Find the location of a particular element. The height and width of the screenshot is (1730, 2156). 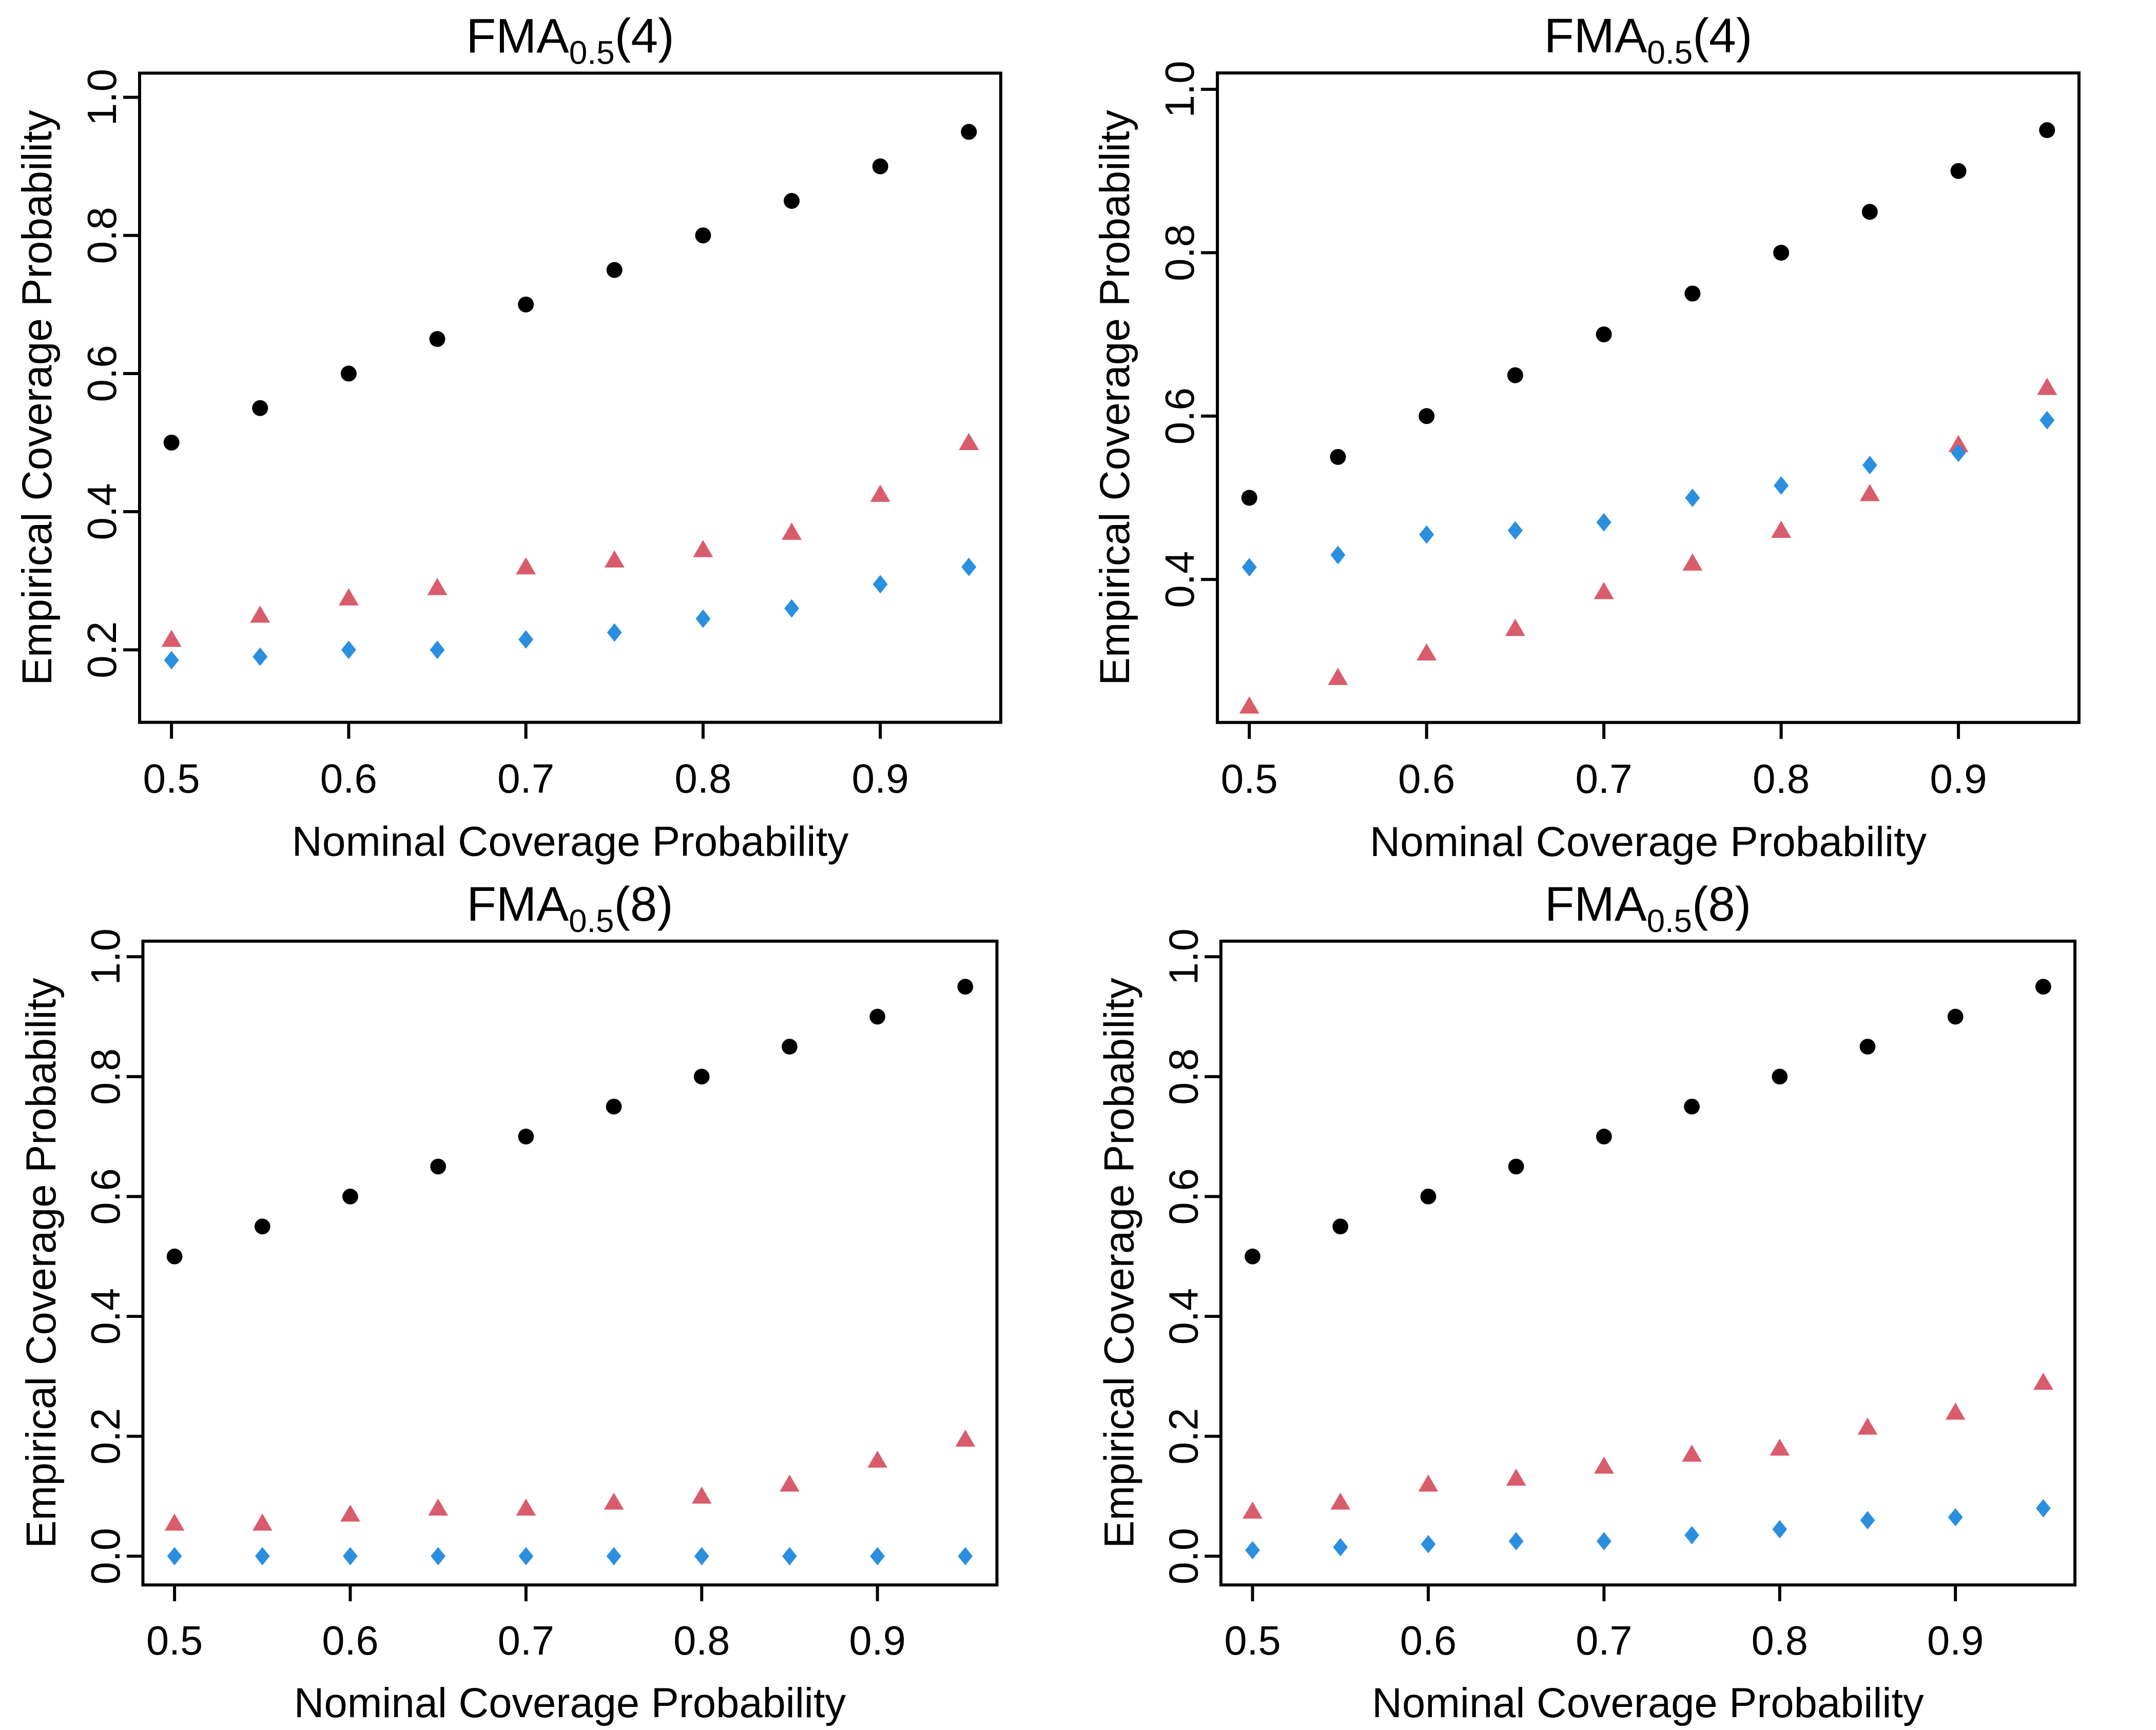

x-tick-label: 0.8 is located at coordinates (702, 779).